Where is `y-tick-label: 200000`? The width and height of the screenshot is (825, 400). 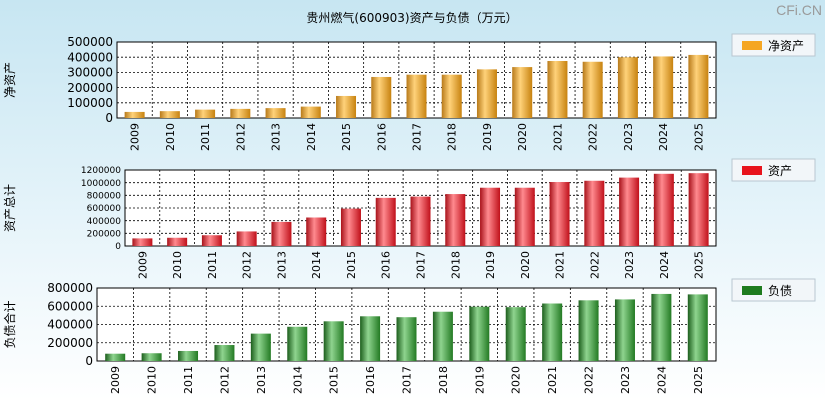
y-tick-label: 200000 is located at coordinates (90, 88).